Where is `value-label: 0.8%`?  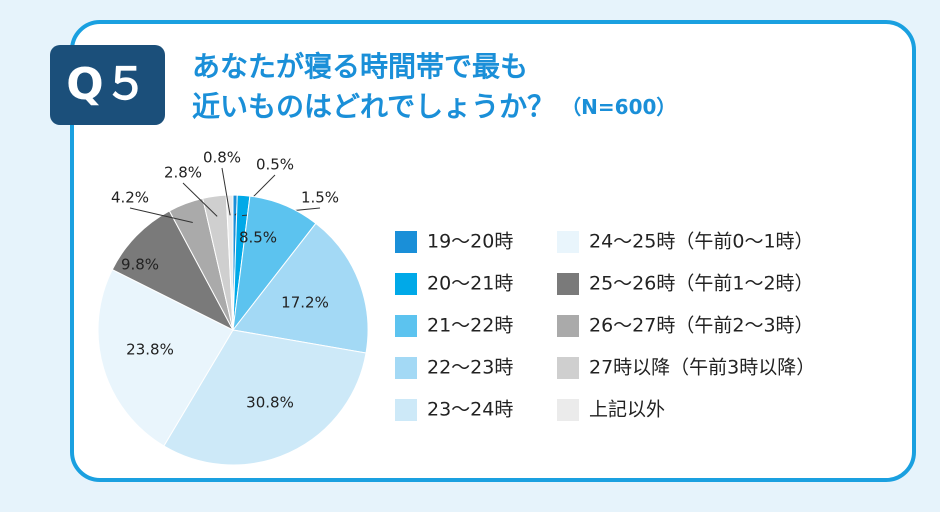
value-label: 0.8% is located at coordinates (222, 158).